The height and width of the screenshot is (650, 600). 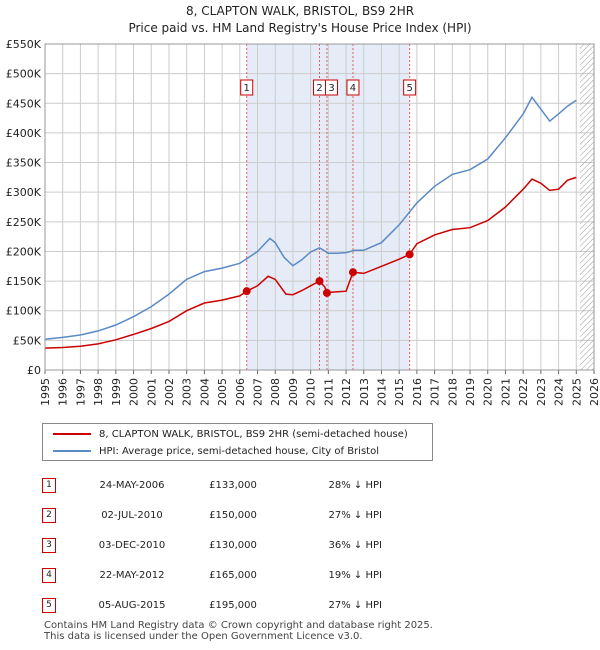 I want to click on x-tick-label: 2026, so click(x=594, y=392).